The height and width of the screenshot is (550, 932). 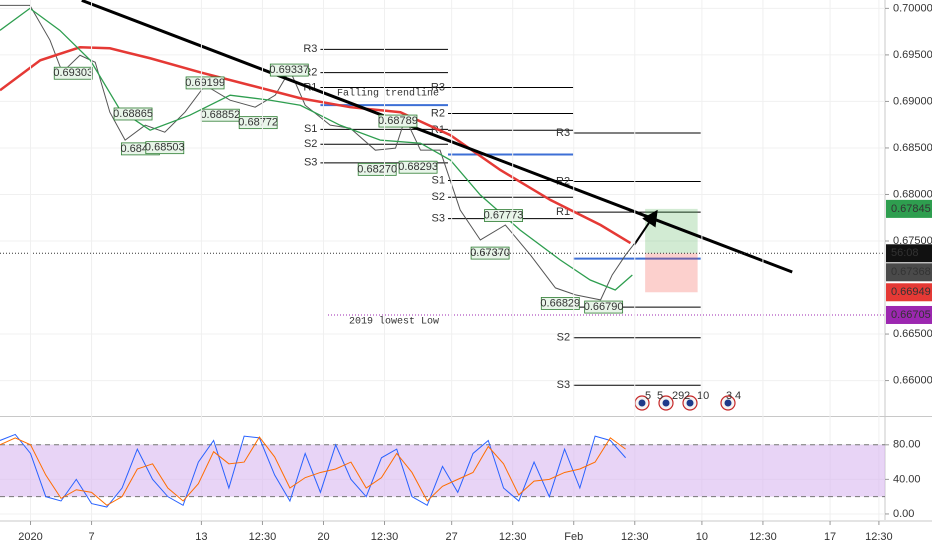 I want to click on swing-label: 0.69337, so click(x=289, y=70).